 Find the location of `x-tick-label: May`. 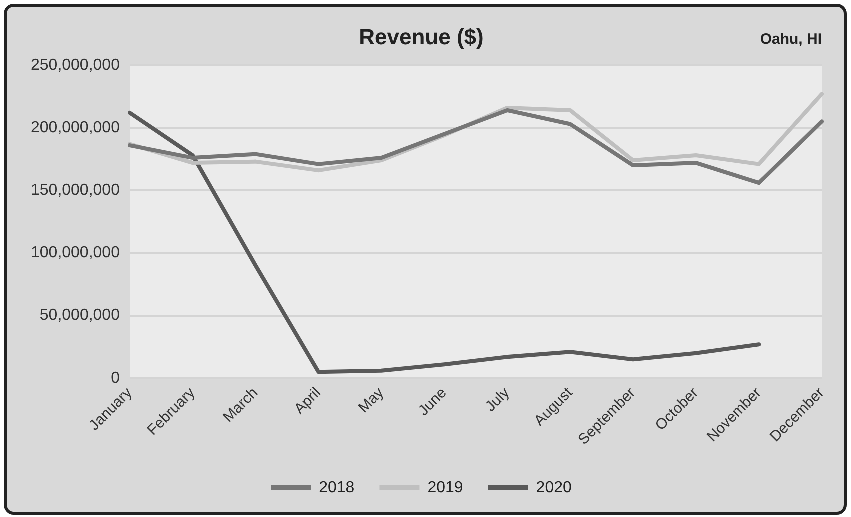

x-tick-label: May is located at coordinates (371, 400).